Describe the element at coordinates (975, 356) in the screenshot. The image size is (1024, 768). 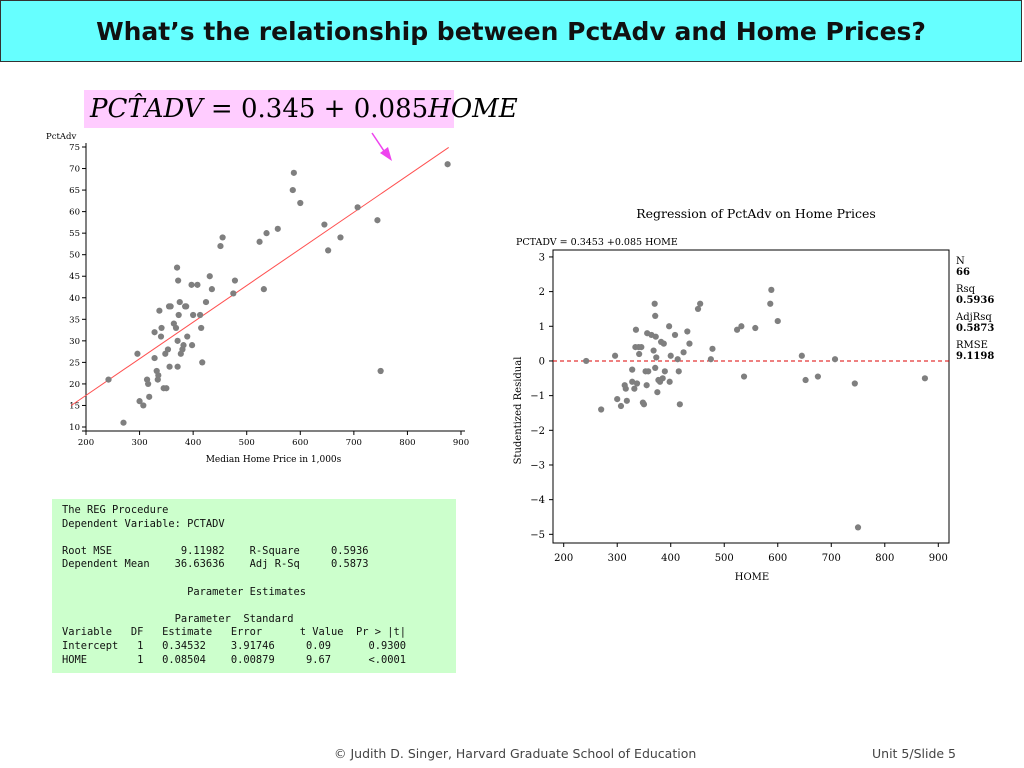
I see `stat-value: 9.1198` at that location.